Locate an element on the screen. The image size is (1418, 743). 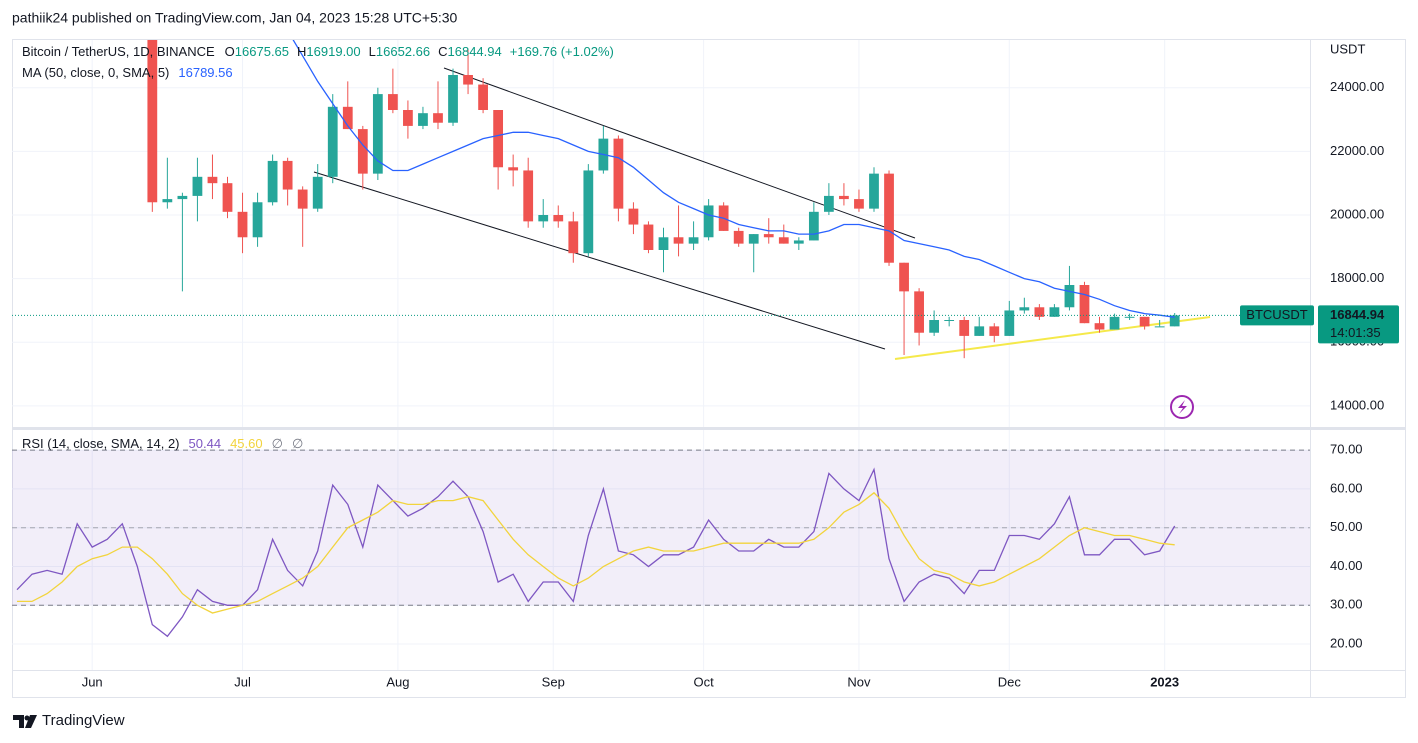
y-tick-label: 22000.00 is located at coordinates (1357, 150).